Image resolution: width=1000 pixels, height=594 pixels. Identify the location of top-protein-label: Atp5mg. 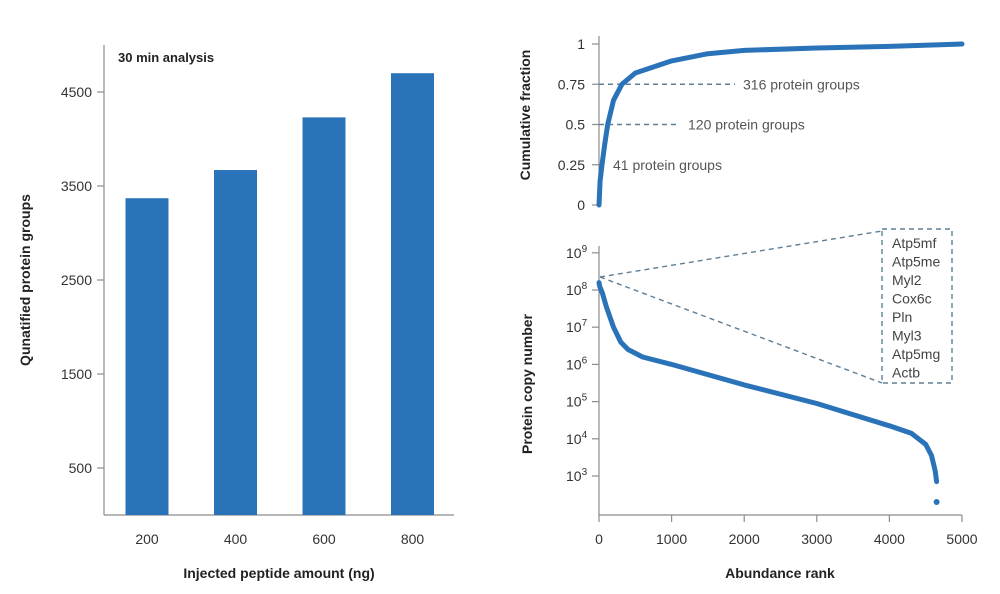
(916, 354).